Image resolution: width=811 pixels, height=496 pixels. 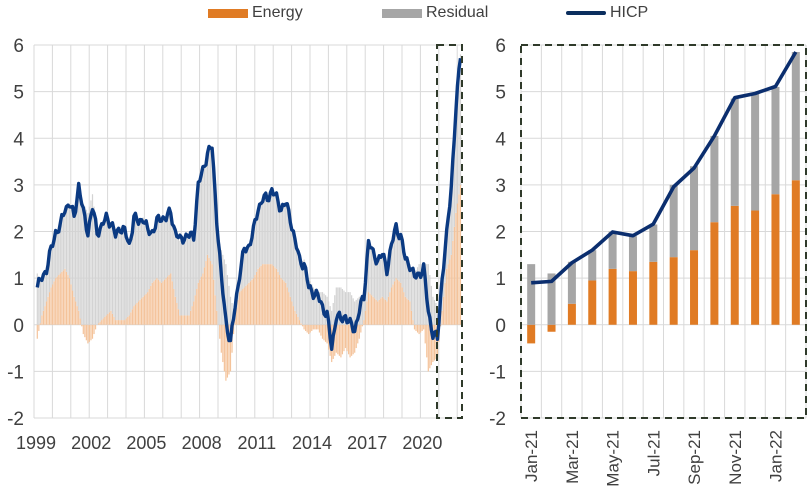 What do you see at coordinates (500, 46) in the screenshot?
I see `right-y-tick-label: 6` at bounding box center [500, 46].